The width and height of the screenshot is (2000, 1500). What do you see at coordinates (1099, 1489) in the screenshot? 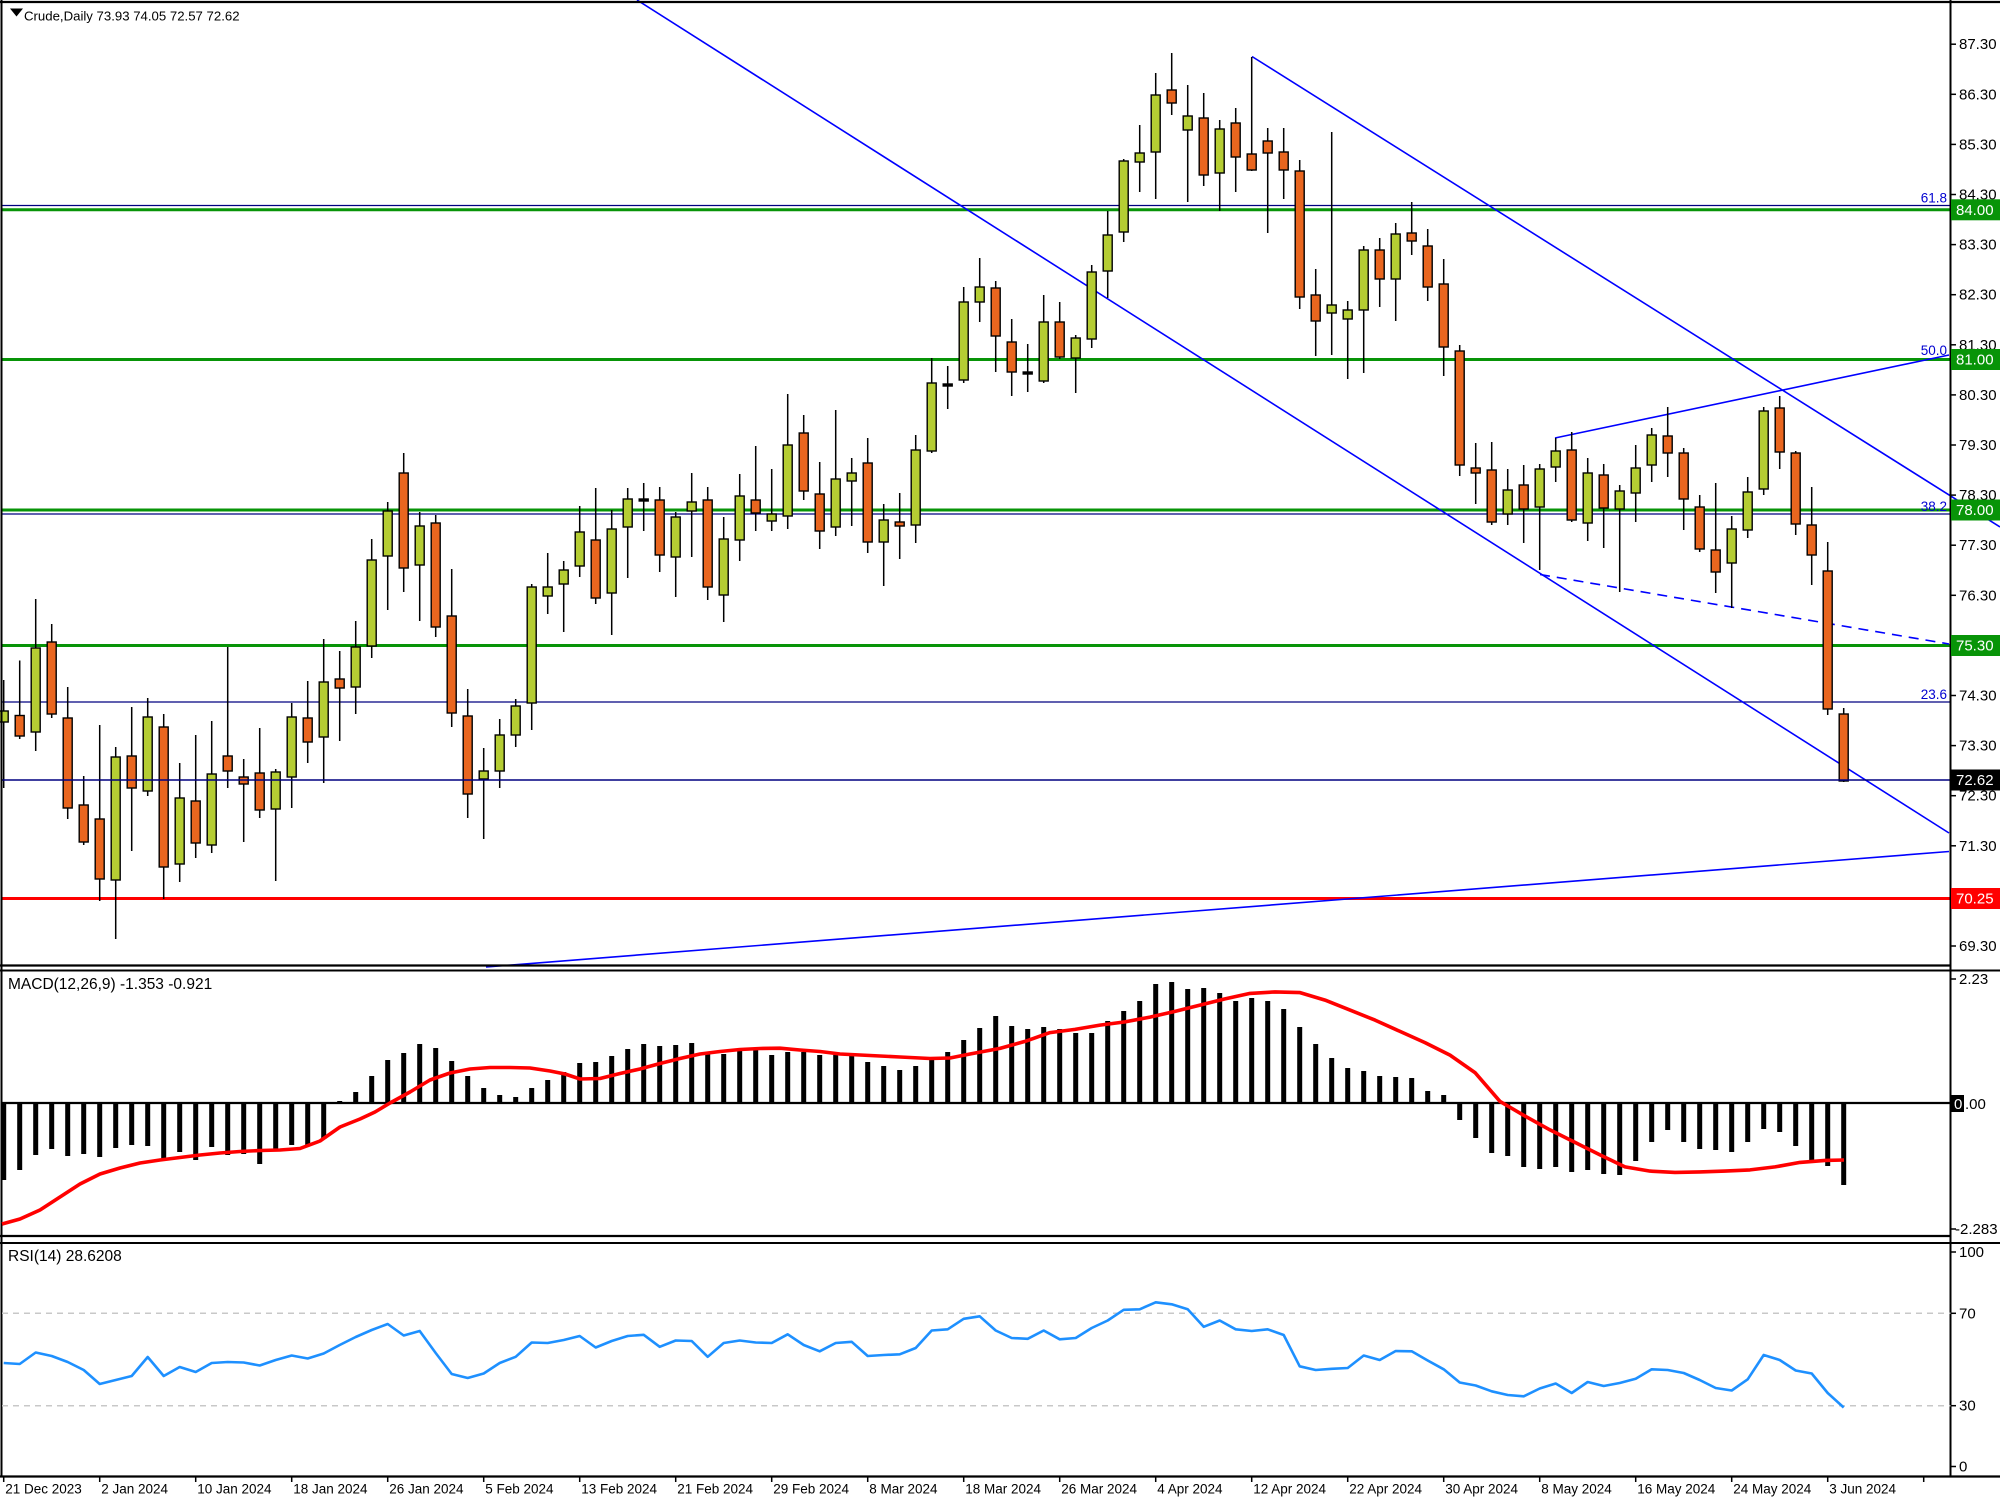
I see `svg-text: 26 Mar 2024` at bounding box center [1099, 1489].